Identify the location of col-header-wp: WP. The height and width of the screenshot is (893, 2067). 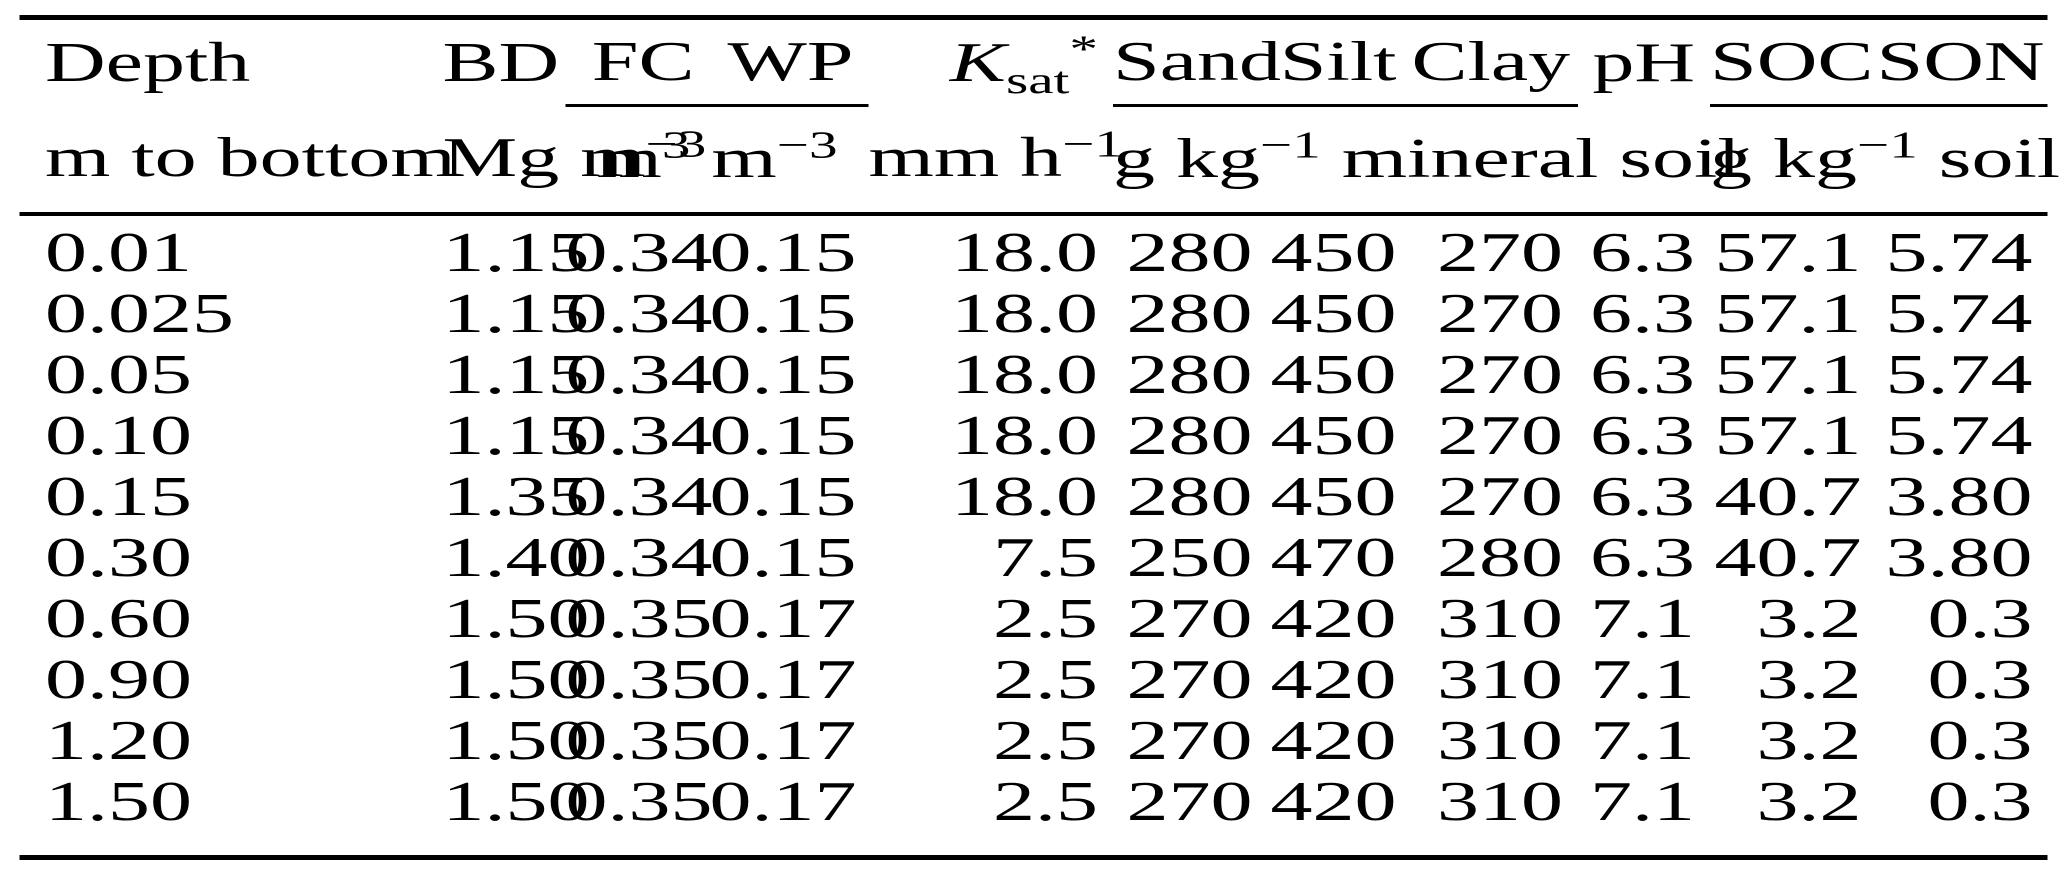
(789, 62).